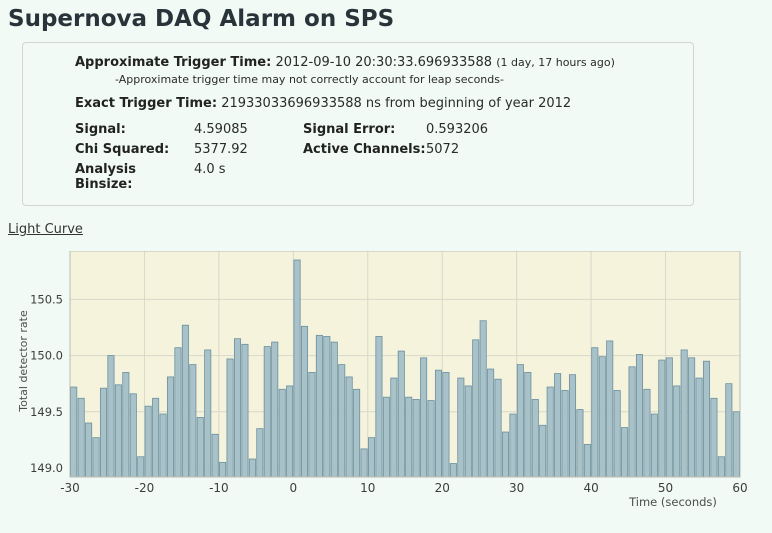 The image size is (772, 533). What do you see at coordinates (219, 488) in the screenshot?
I see `x-tick-label: -10` at bounding box center [219, 488].